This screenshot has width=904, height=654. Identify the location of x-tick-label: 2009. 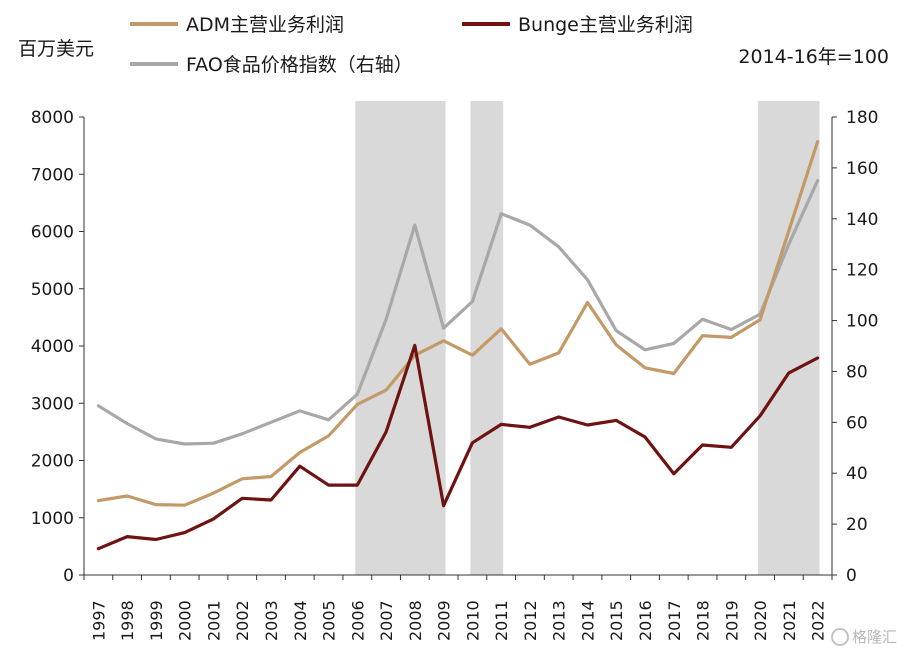
(444, 620).